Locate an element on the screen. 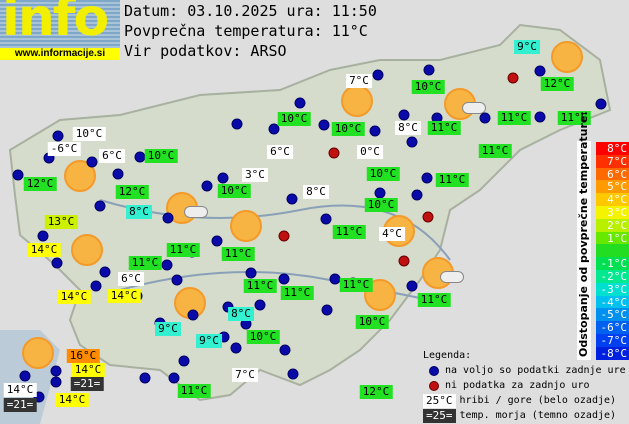  scale-step: -8°C is located at coordinates (612, 353).